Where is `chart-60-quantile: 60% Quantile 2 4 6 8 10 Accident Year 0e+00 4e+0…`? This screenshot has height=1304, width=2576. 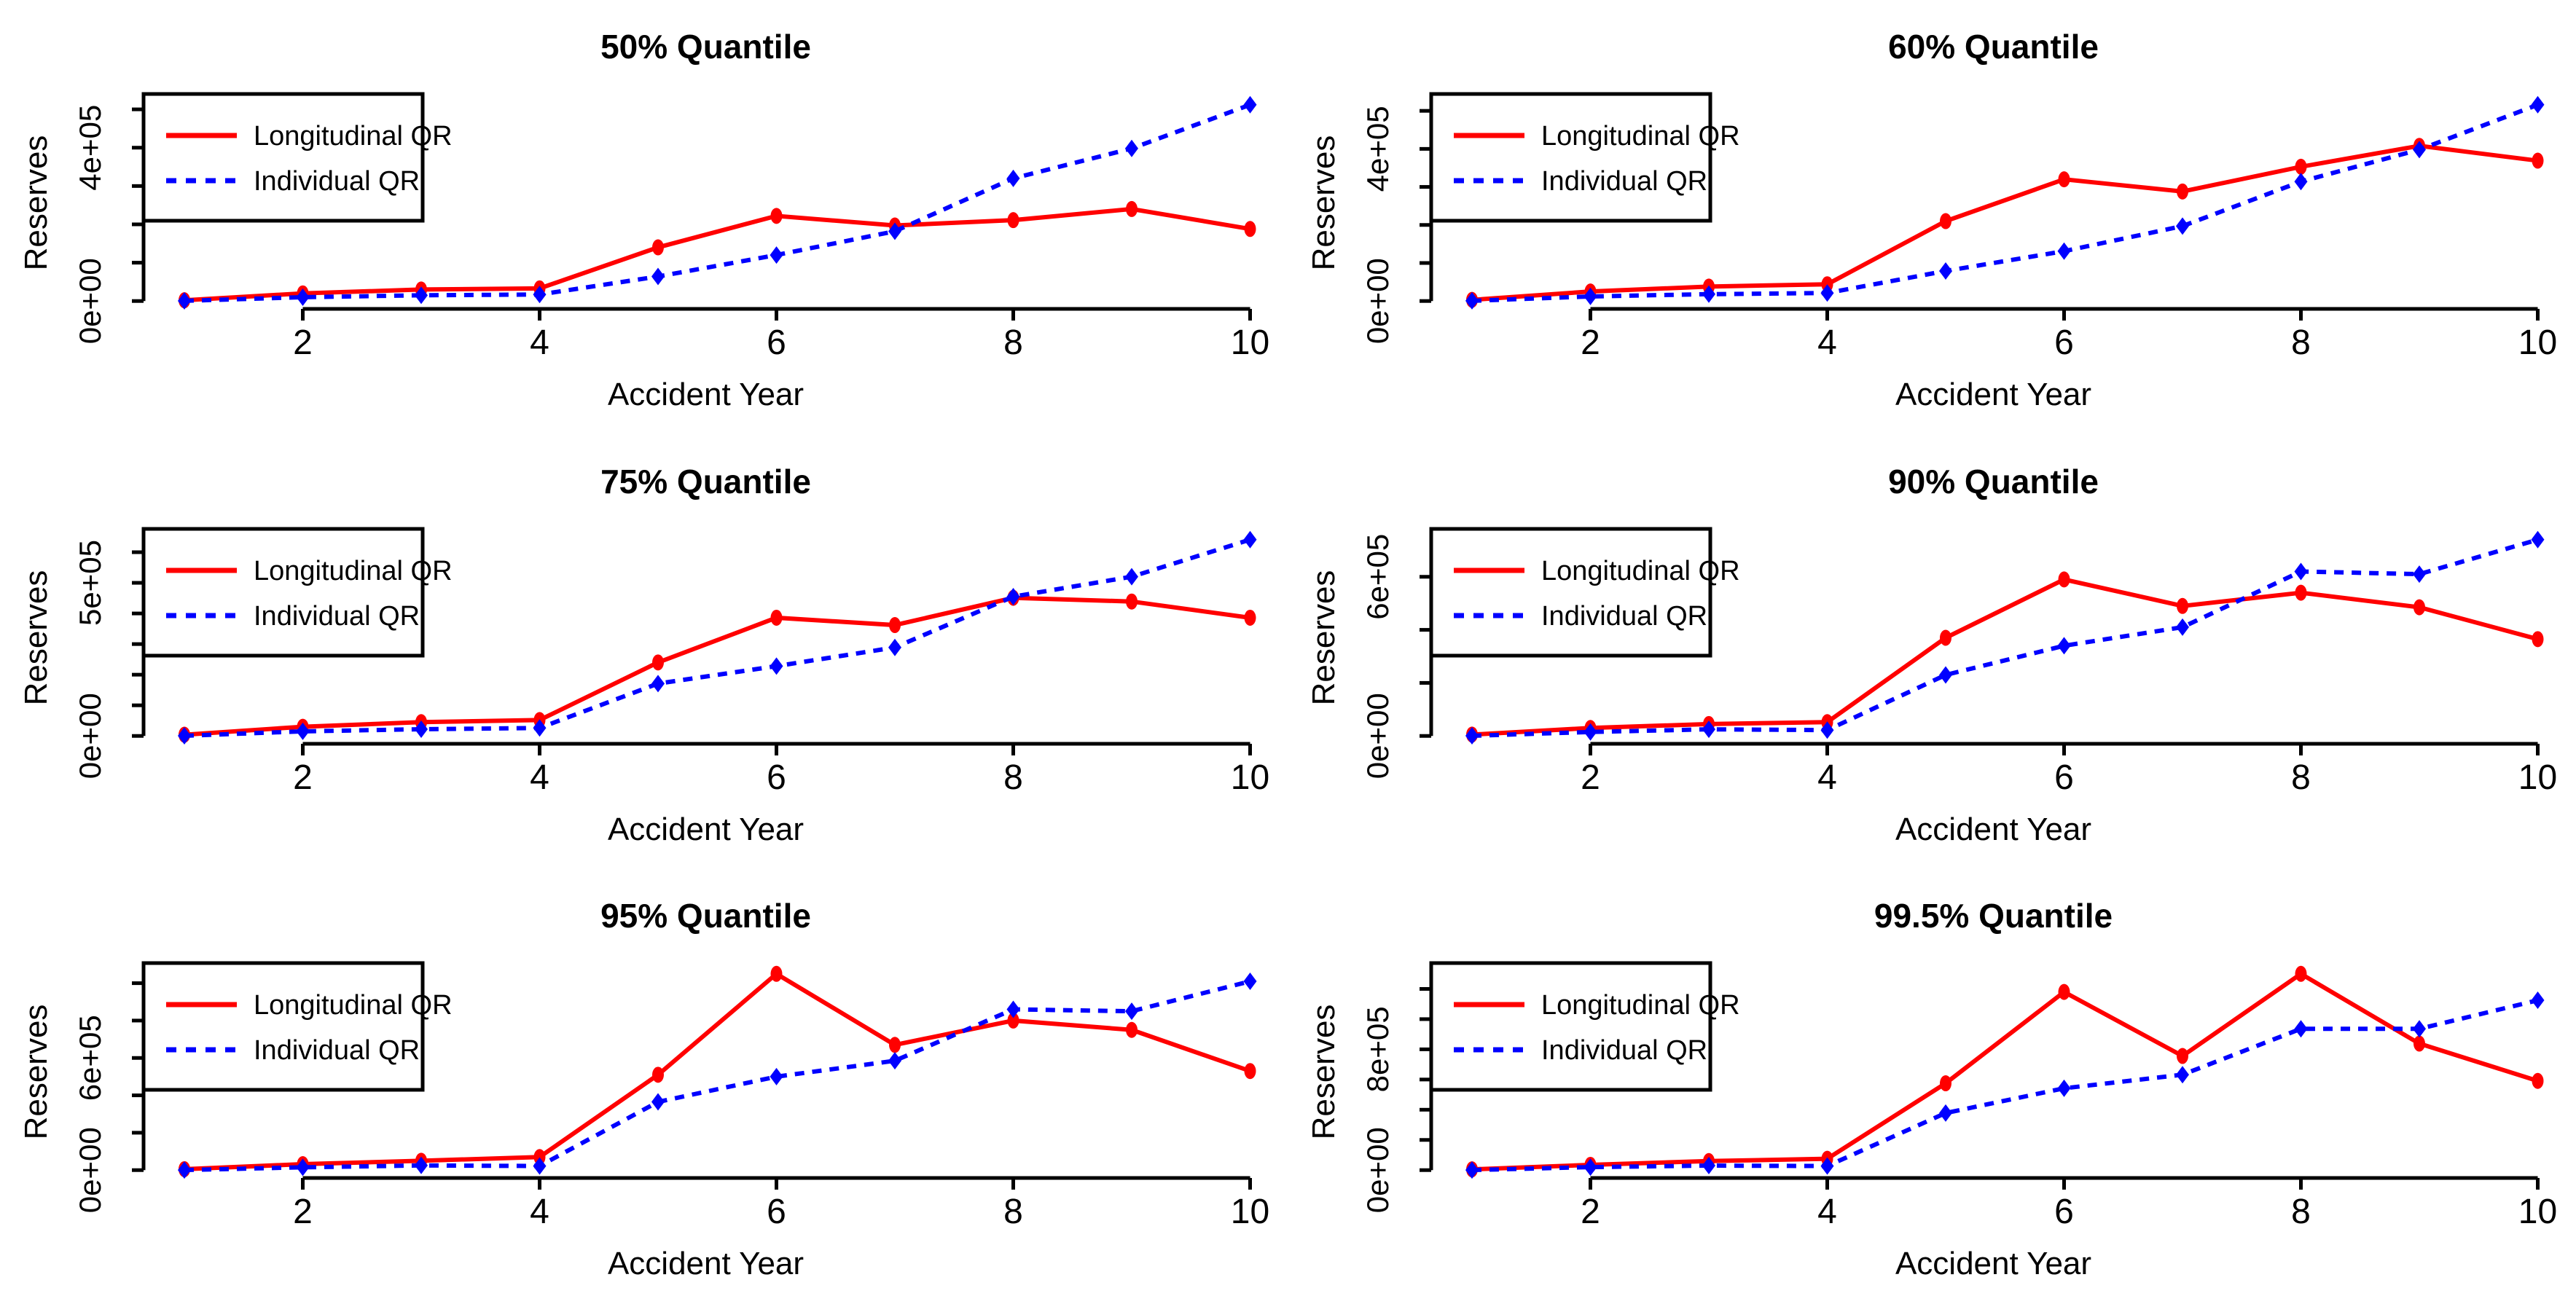 chart-60-quantile: 60% Quantile 2 4 6 8 10 Accident Year 0e+00 4e+0… is located at coordinates (1931, 220).